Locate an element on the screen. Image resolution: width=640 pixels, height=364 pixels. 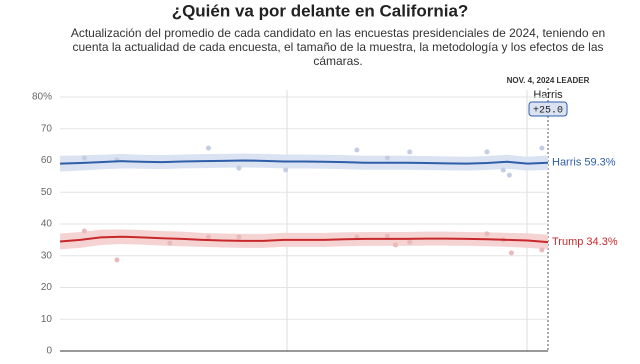
y-tick-label: 80% is located at coordinates (42, 97).